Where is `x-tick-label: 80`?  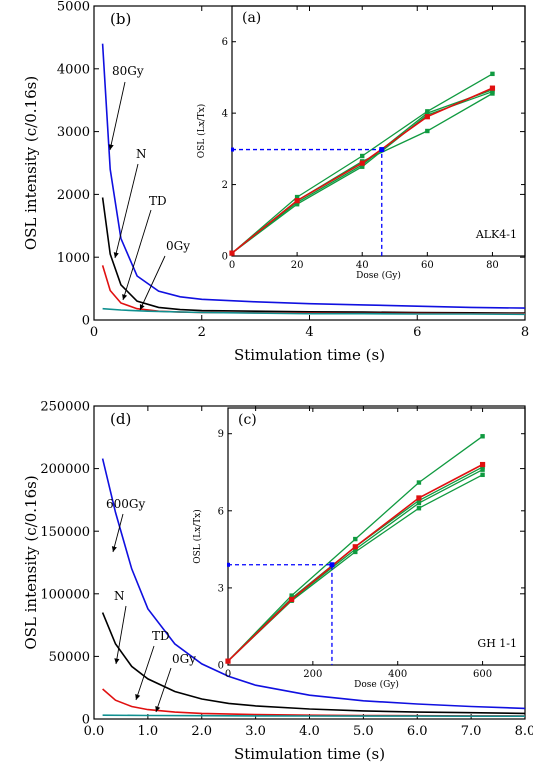 x-tick-label: 80 is located at coordinates (492, 265).